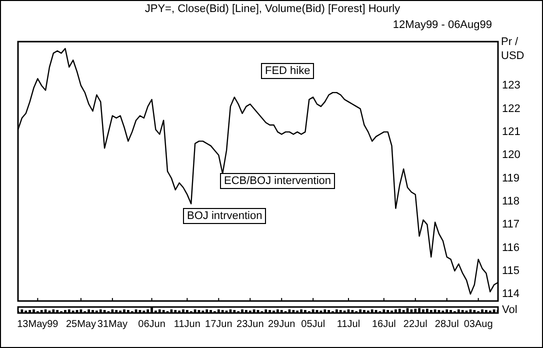 Image resolution: width=543 pixels, height=348 pixels. Describe the element at coordinates (513, 49) in the screenshot. I see `y-axis-title: Pr / USD` at that location.